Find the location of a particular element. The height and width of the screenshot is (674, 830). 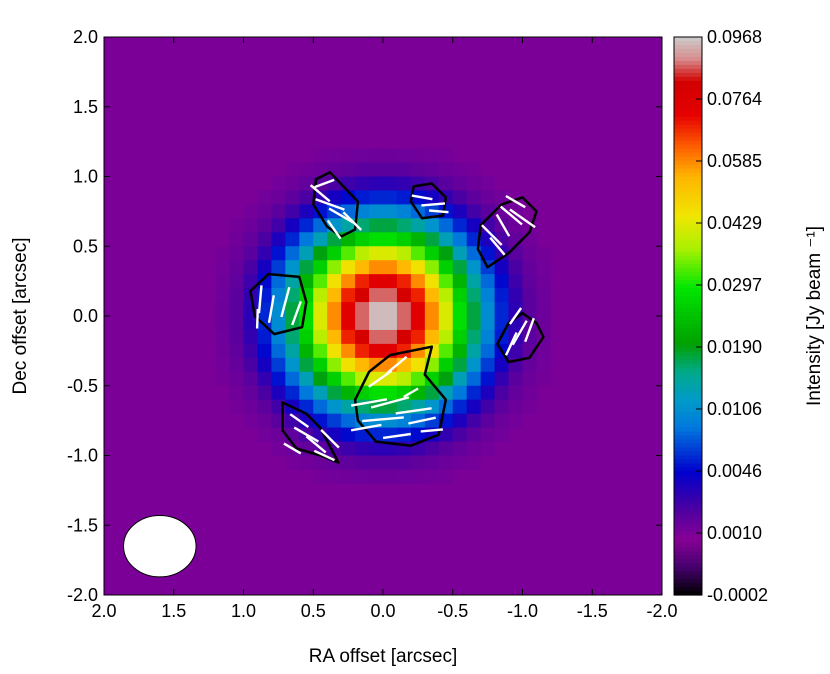

y-tick-label: -0.5 is located at coordinates (82, 386).